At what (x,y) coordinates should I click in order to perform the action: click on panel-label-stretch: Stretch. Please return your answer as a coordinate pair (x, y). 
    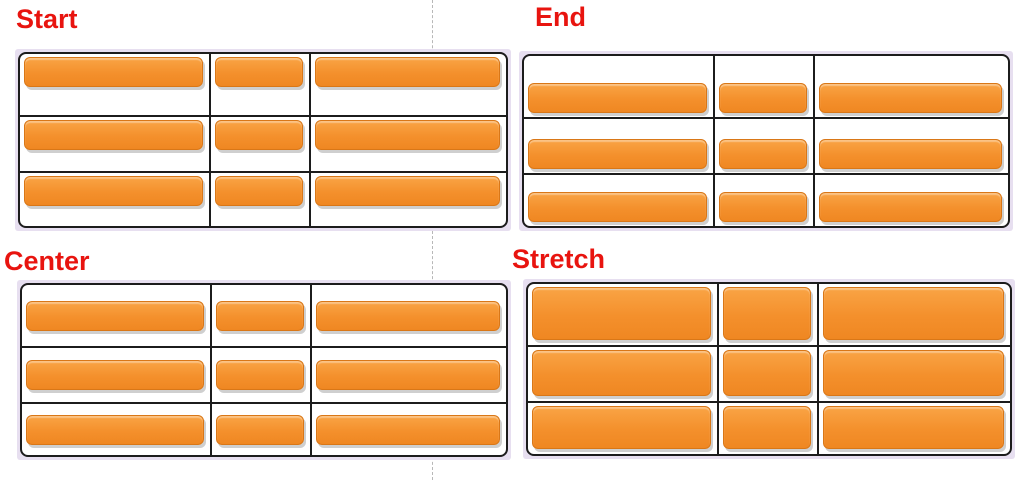
    Looking at the image, I should click on (559, 259).